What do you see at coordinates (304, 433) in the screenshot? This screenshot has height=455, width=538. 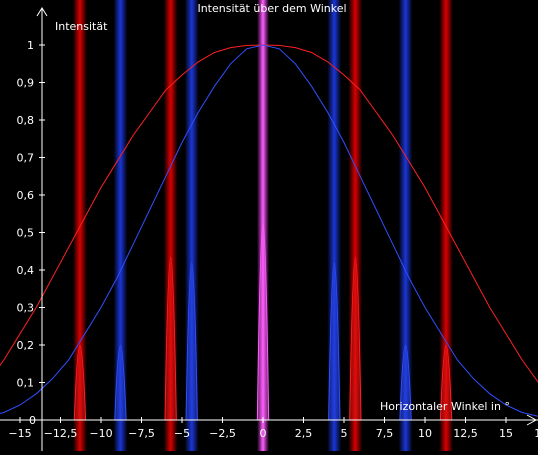 I see `x-tick-label-8: 2,5` at bounding box center [304, 433].